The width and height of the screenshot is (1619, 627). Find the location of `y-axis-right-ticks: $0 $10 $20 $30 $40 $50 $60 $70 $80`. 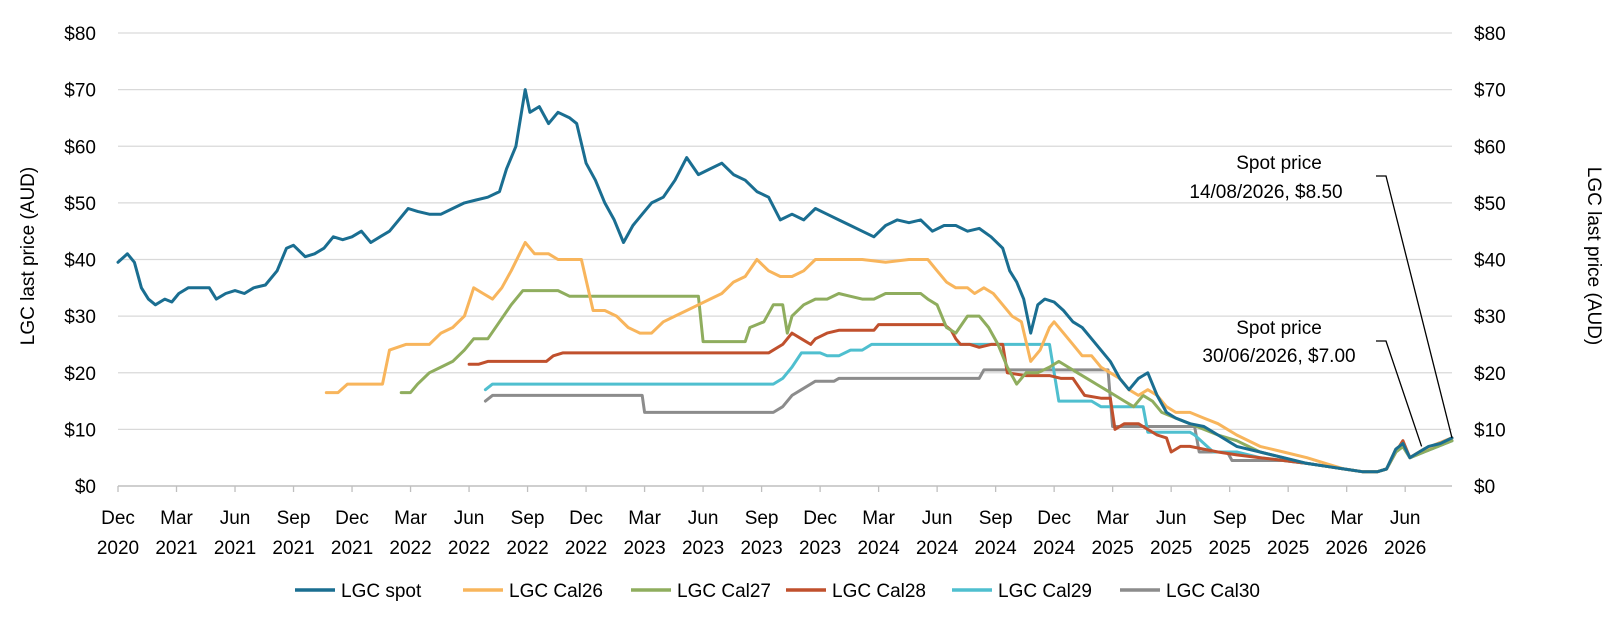

y-axis-right-ticks: $0 $10 $20 $30 $40 $50 $60 $70 $80 is located at coordinates (1490, 261).